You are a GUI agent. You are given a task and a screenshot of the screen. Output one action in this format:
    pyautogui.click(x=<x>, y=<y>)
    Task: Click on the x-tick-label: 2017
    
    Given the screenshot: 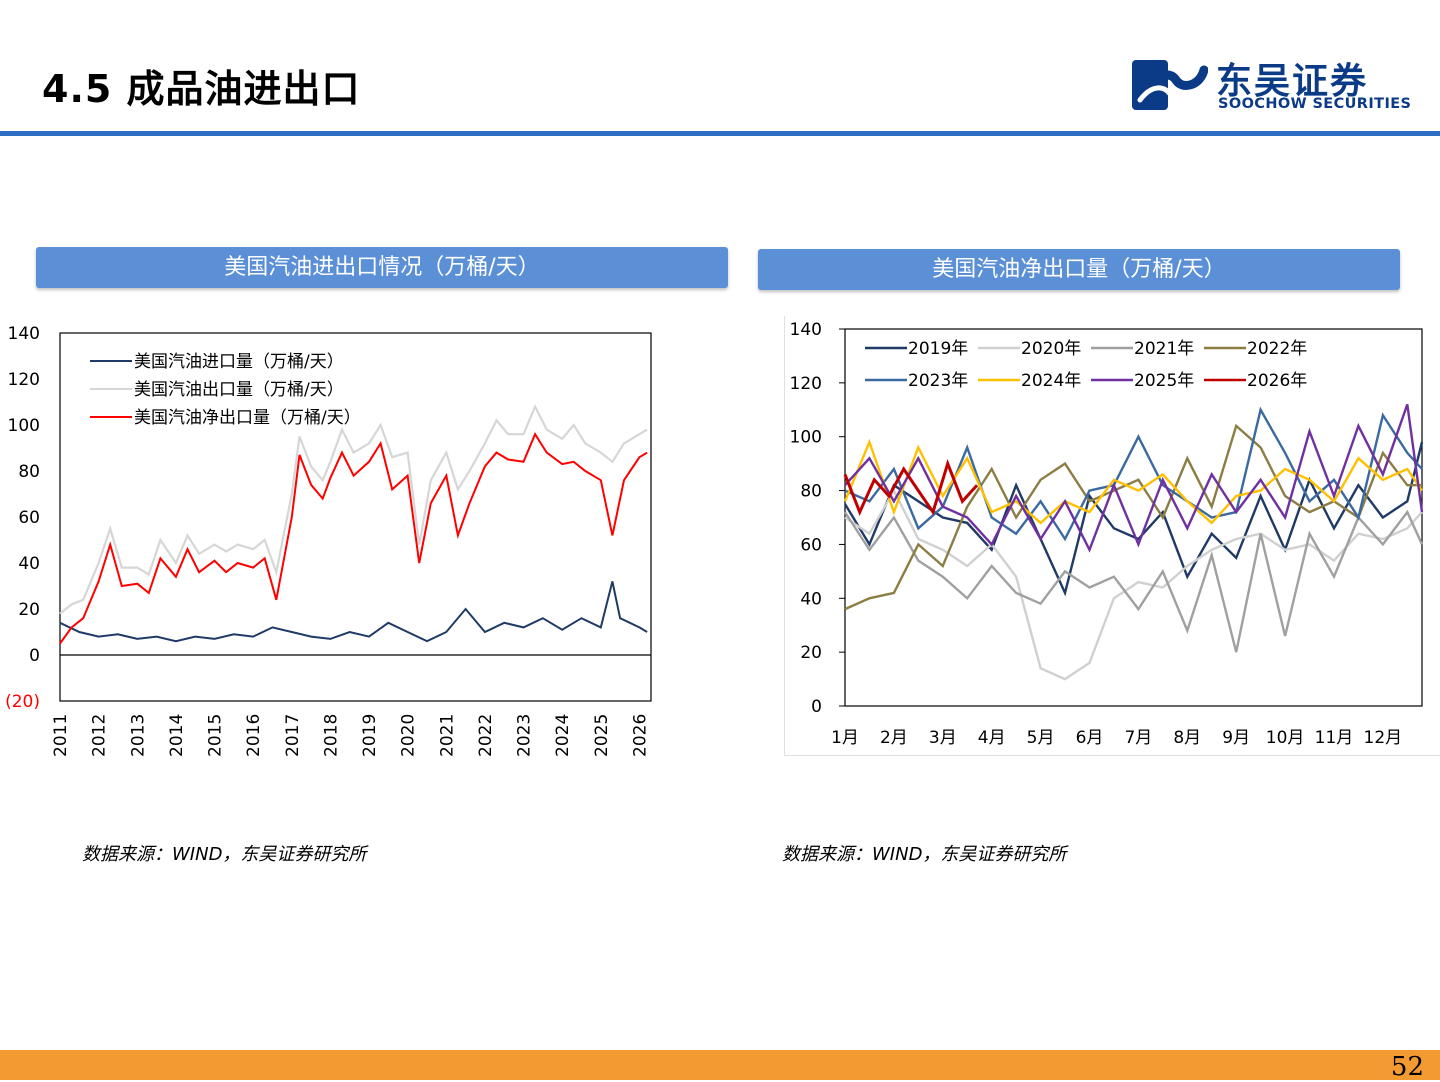 What is the action you would take?
    pyautogui.click(x=293, y=735)
    